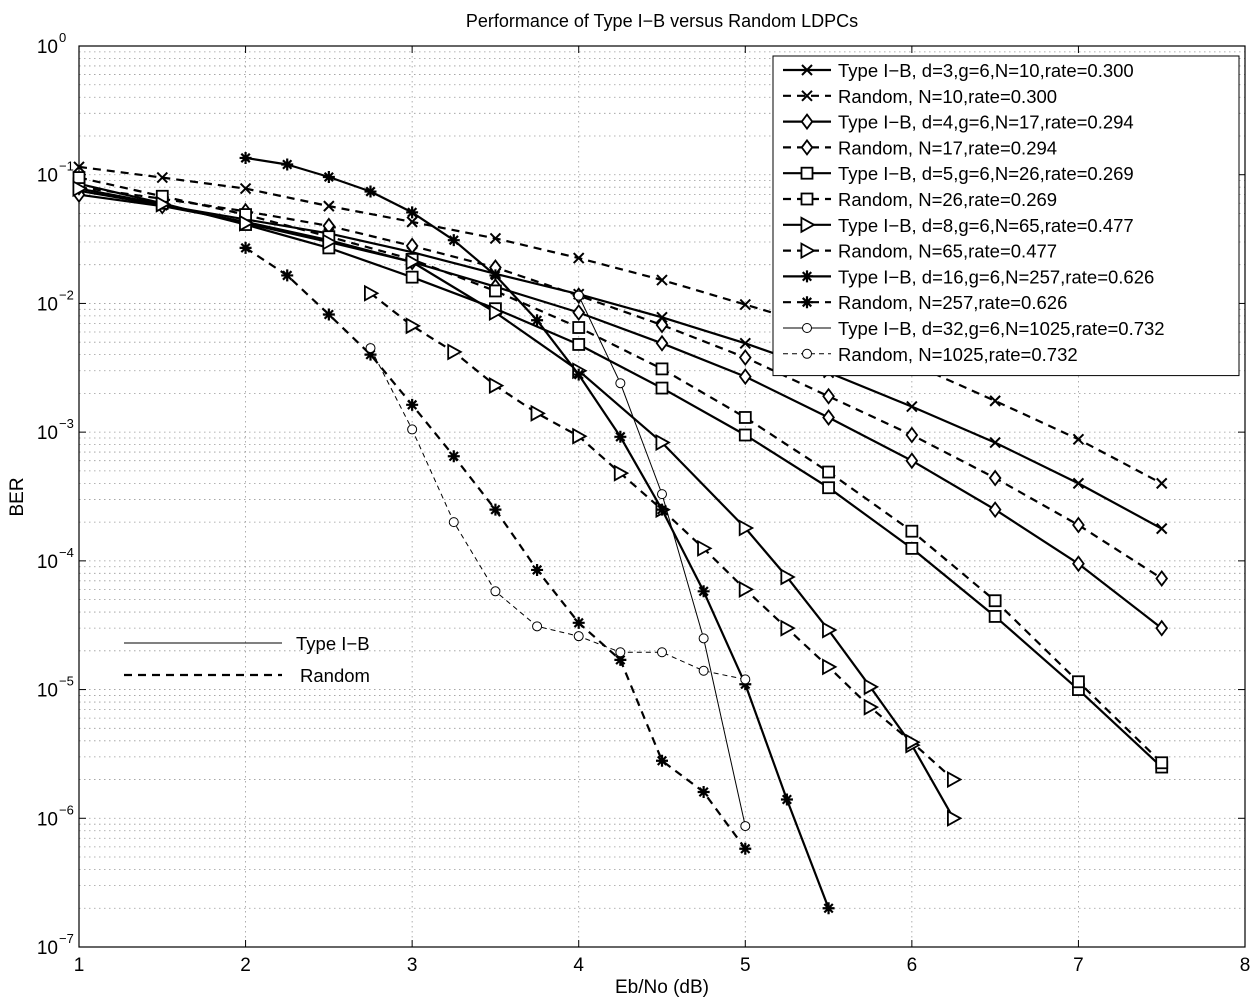 The width and height of the screenshot is (1259, 1002). I want to click on legend-entry-7: Type I−B, d=8,g=6,N=65,rate=0.477, so click(986, 225).